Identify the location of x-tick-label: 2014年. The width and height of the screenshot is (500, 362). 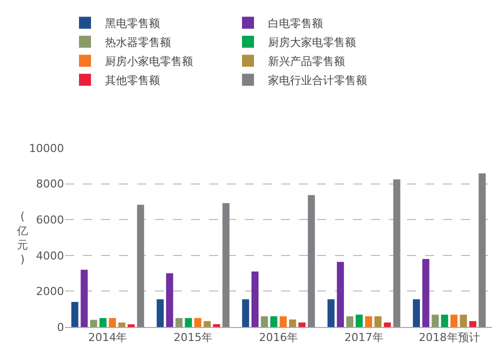
(108, 337).